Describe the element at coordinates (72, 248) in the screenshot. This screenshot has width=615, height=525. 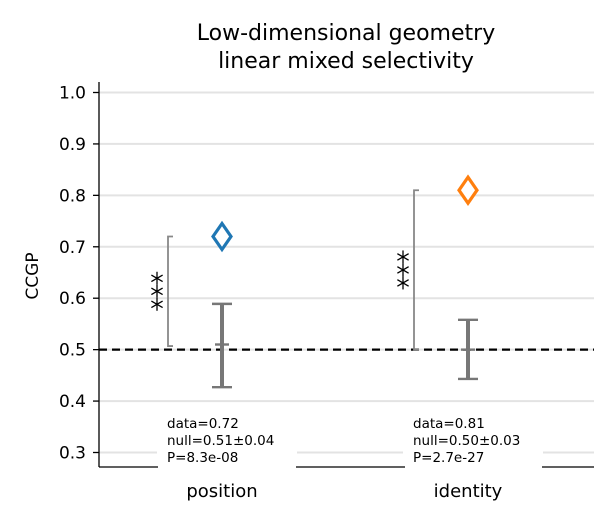
I see `y-tick-label: 0.7` at that location.